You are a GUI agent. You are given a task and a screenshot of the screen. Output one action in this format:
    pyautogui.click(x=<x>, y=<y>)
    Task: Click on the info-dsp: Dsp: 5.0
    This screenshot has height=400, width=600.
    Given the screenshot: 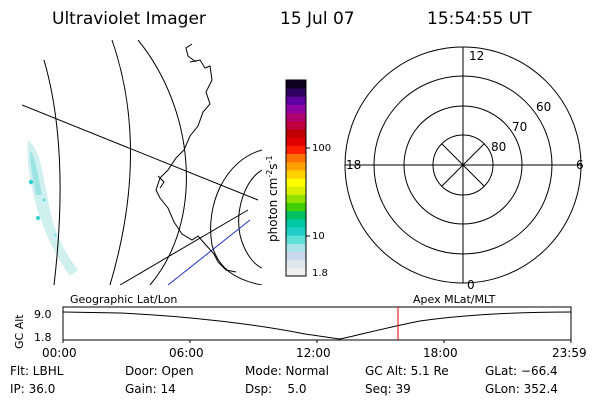 What is the action you would take?
    pyautogui.click(x=276, y=389)
    